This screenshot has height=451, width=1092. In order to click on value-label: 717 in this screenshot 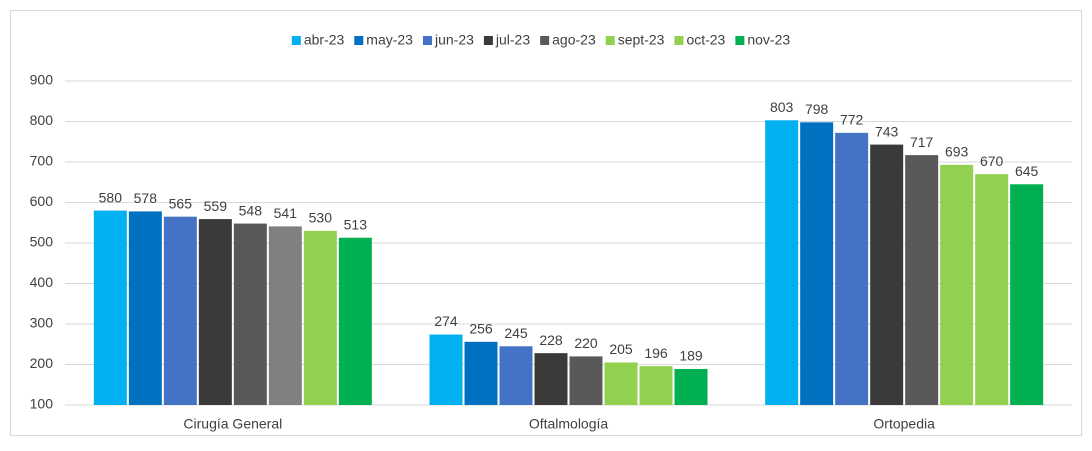, I will do `click(922, 142)`.